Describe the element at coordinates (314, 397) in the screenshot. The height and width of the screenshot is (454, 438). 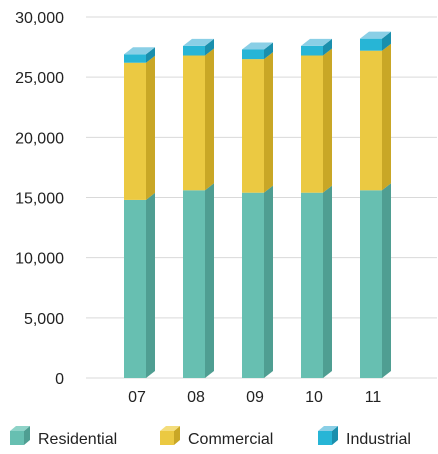
I see `x-tick-label: 10` at that location.